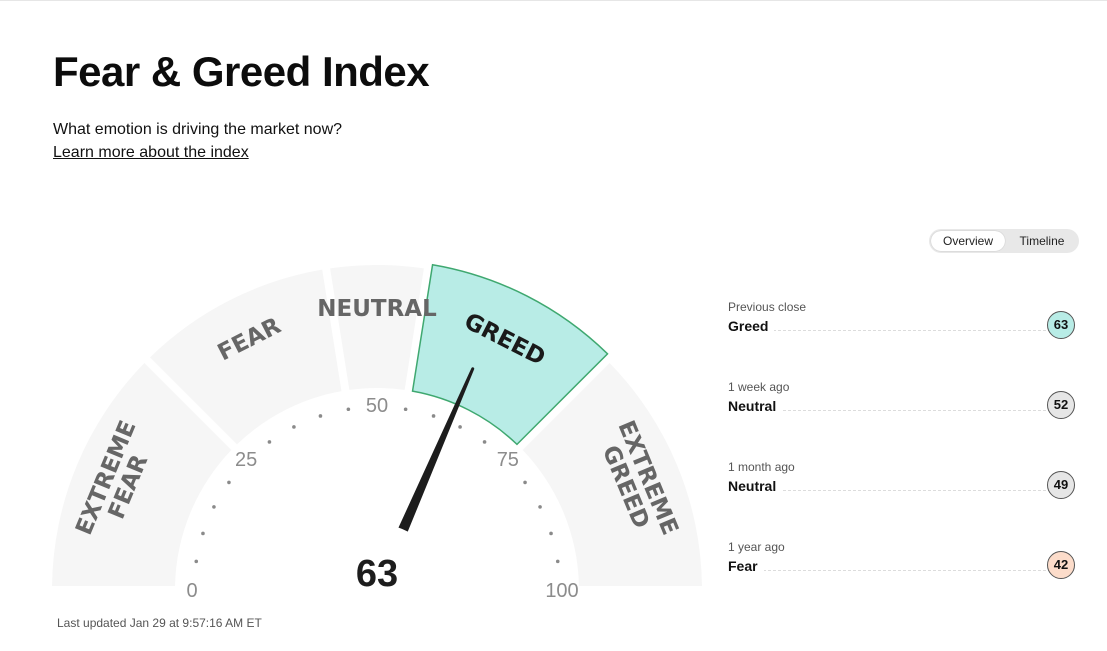 This screenshot has height=651, width=1107. I want to click on history-row-1-year: 1 year ago Fear 42, so click(902, 560).